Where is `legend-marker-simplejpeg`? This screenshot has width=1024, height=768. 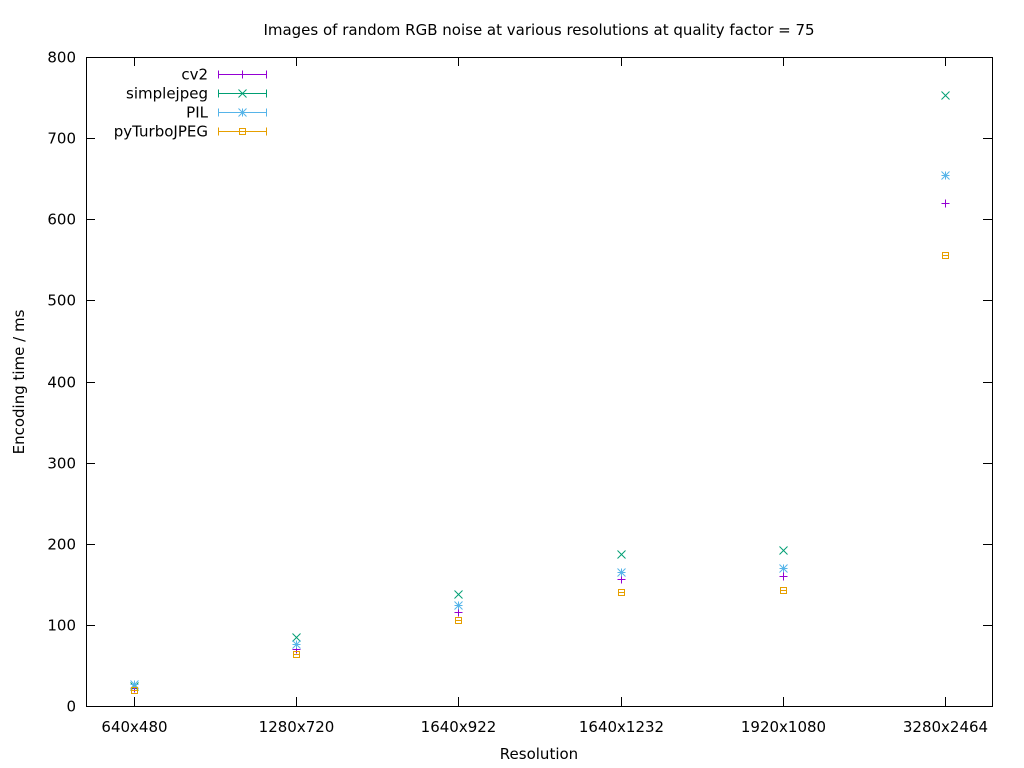
legend-marker-simplejpeg is located at coordinates (242, 93).